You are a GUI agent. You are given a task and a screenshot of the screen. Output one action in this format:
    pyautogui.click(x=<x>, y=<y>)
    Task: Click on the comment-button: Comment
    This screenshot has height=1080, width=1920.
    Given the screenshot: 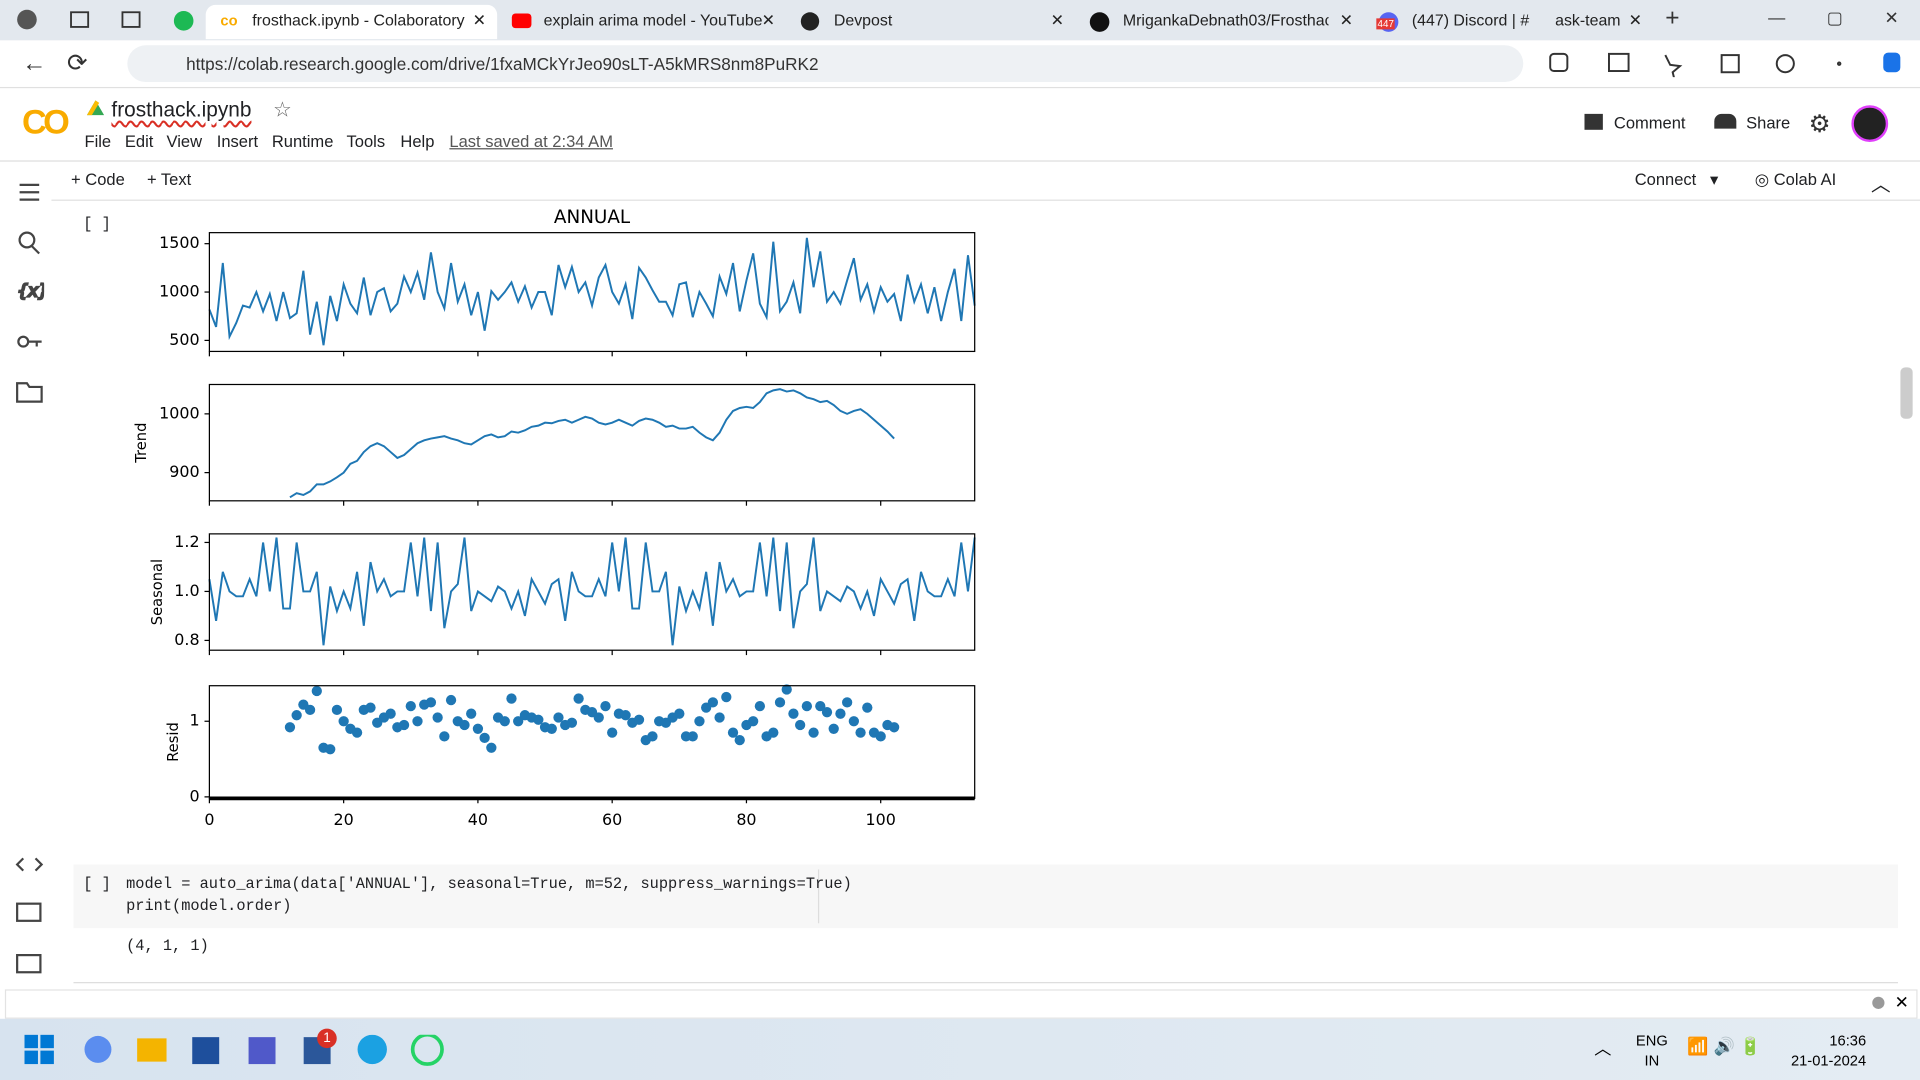 What is the action you would take?
    pyautogui.click(x=1635, y=122)
    